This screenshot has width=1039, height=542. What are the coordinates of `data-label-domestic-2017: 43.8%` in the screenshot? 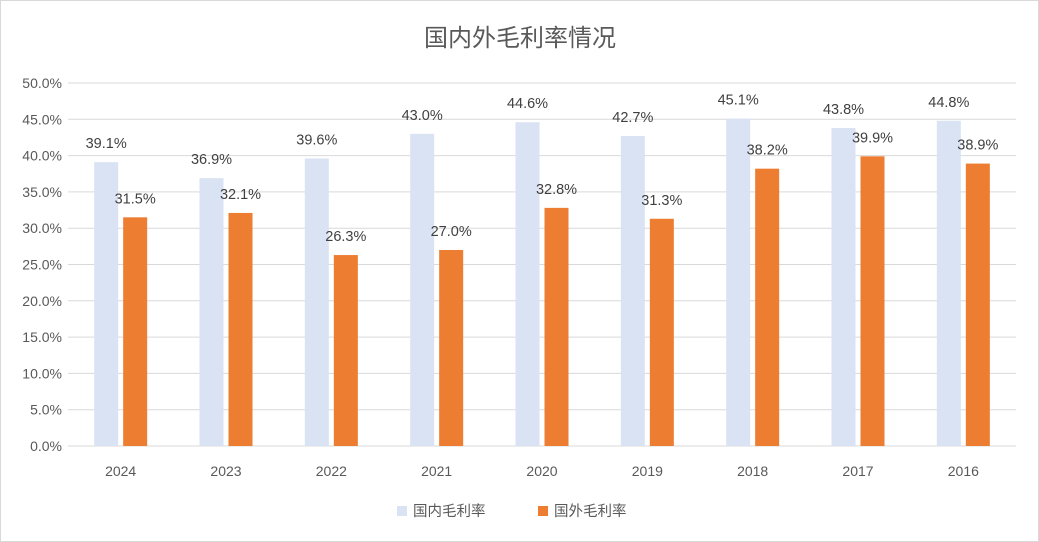 It's located at (843, 110).